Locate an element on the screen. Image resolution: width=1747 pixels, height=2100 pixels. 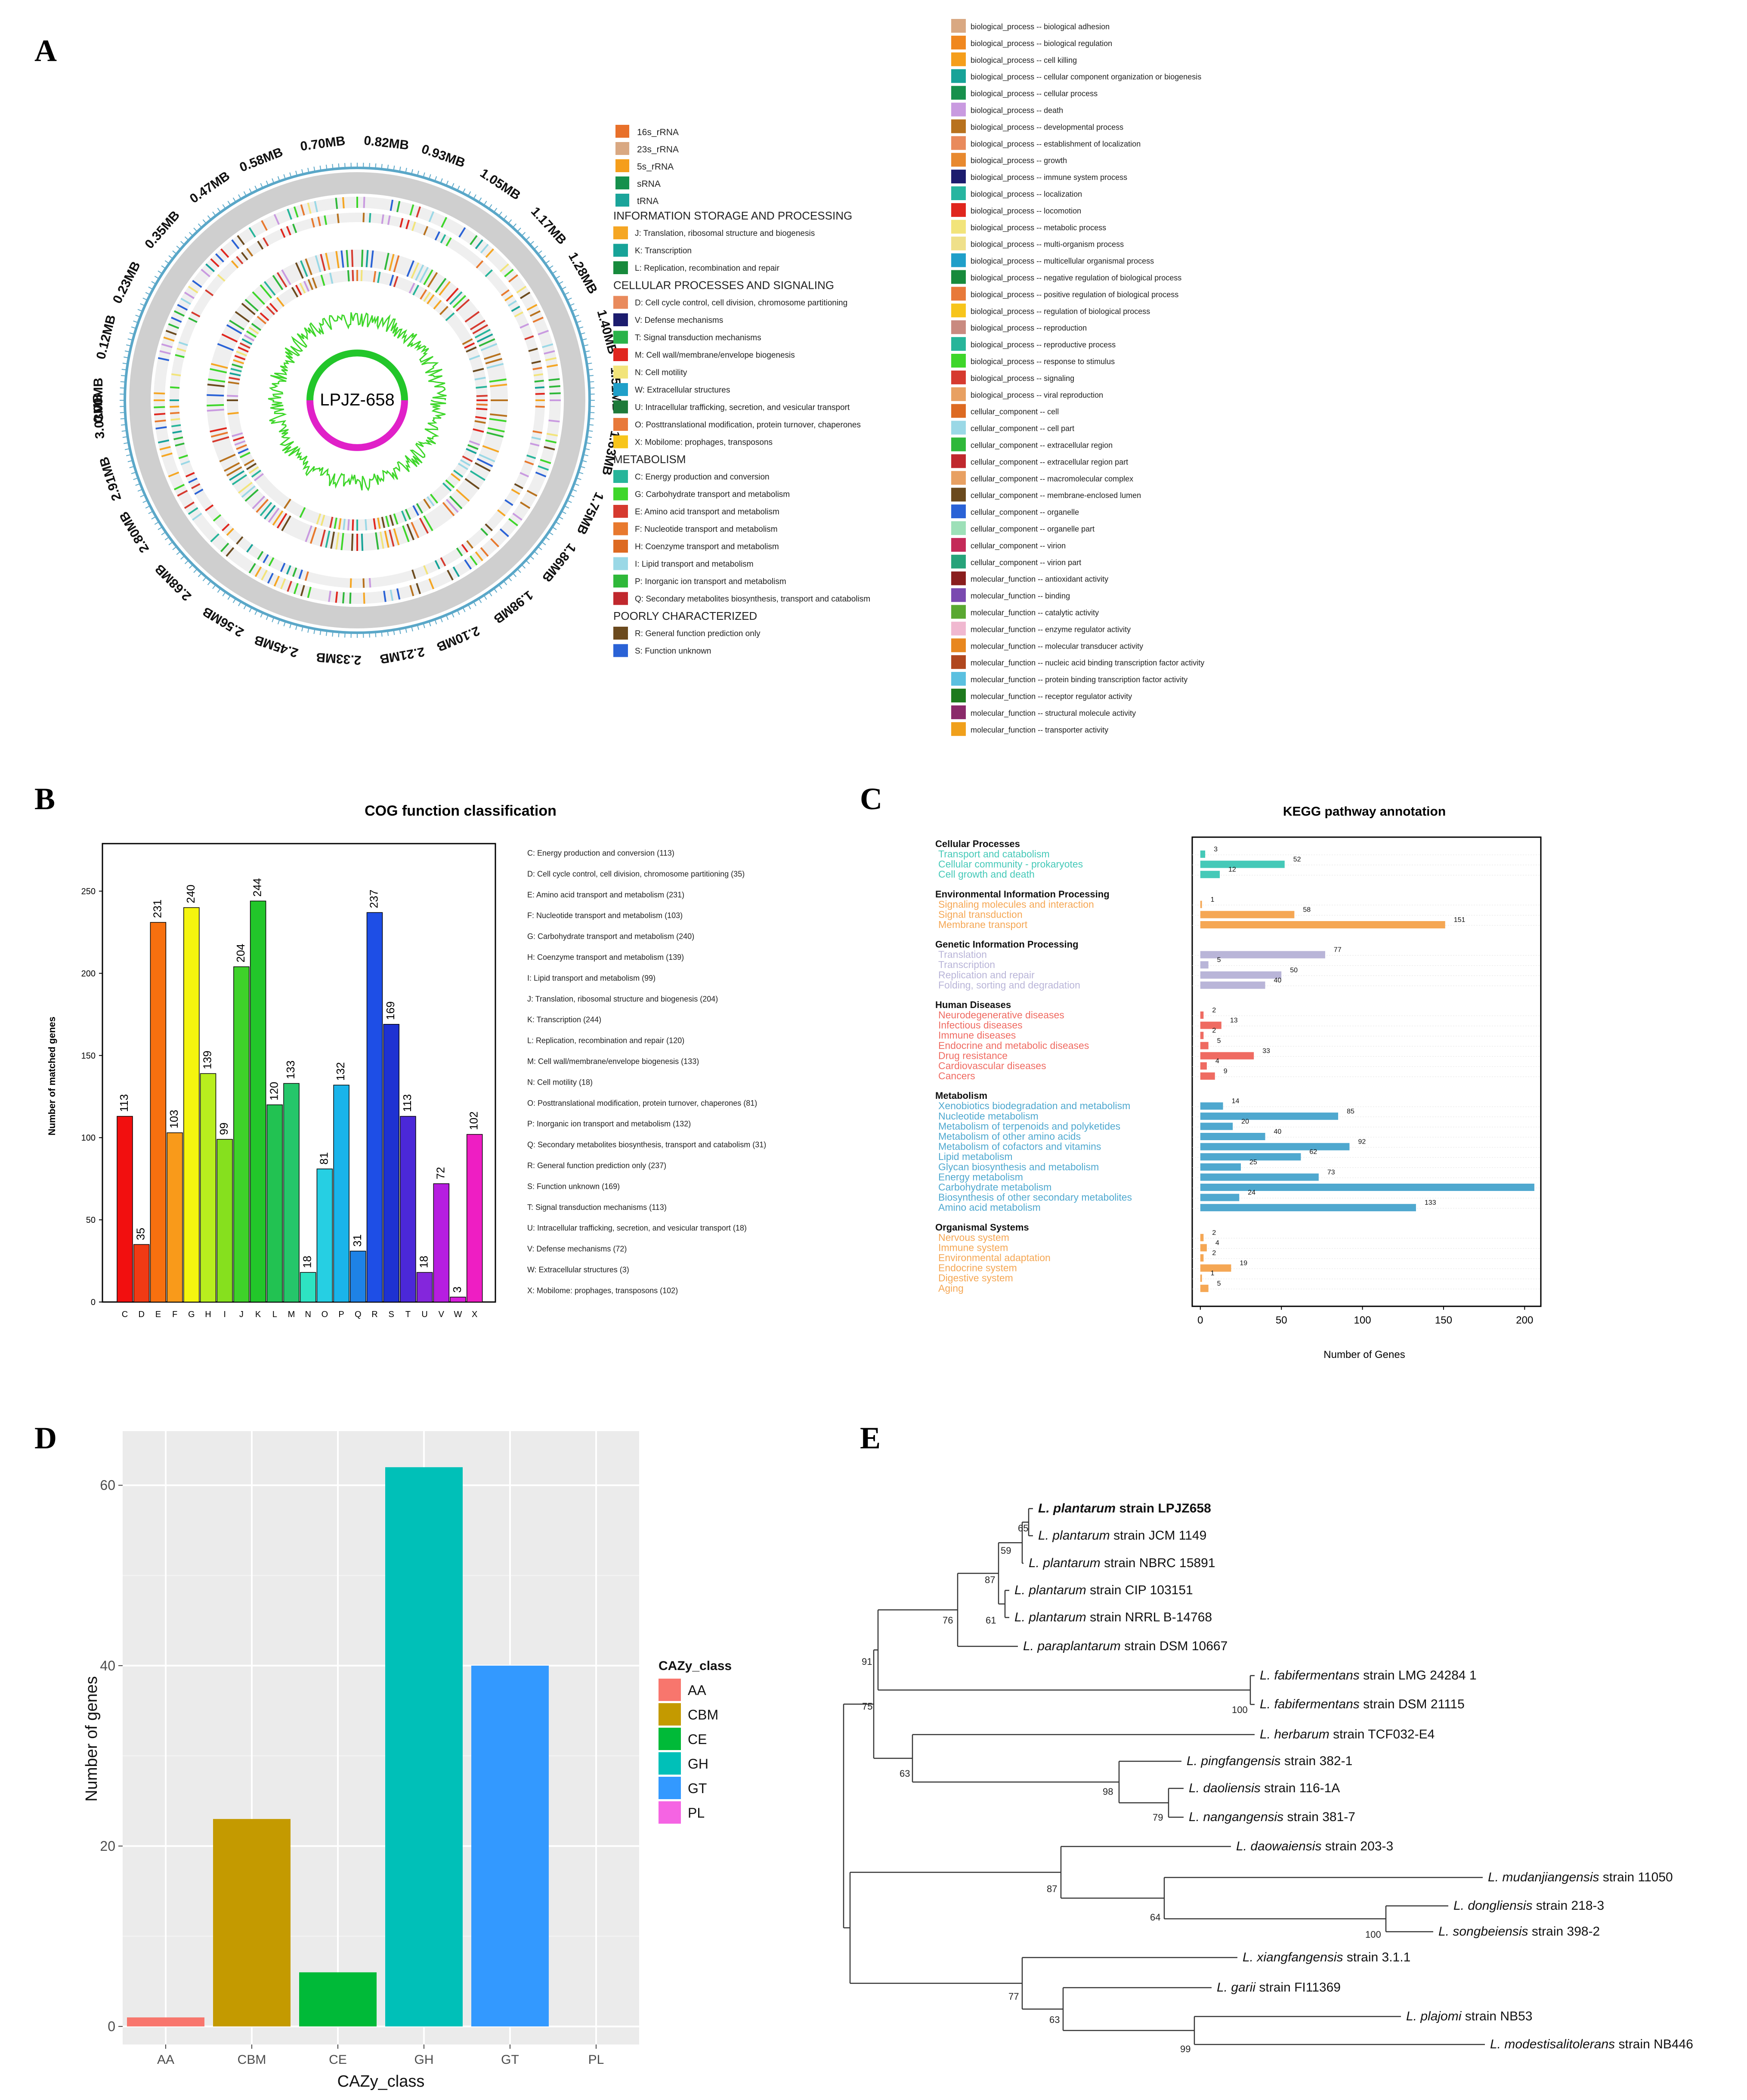
cog-bar-value: 102 is located at coordinates (473, 1120).